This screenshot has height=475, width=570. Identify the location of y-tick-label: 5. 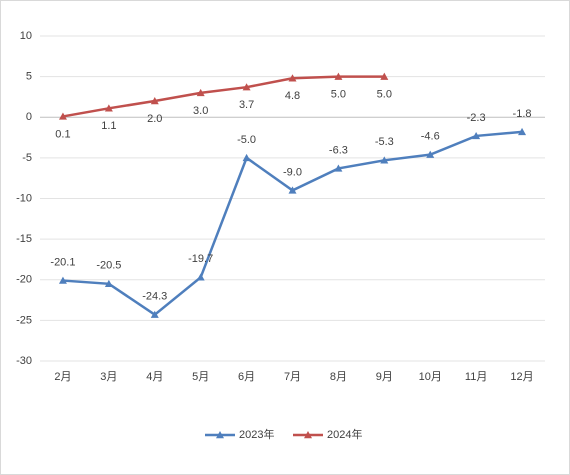
(29, 77).